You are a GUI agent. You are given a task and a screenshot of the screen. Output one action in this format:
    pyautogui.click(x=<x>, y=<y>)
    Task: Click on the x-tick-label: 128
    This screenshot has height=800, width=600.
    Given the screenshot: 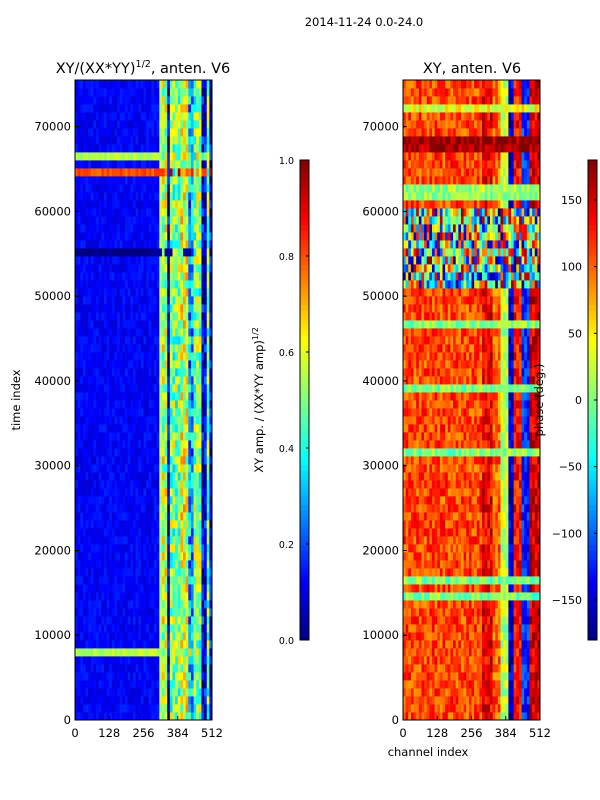 What is the action you would take?
    pyautogui.click(x=109, y=733)
    